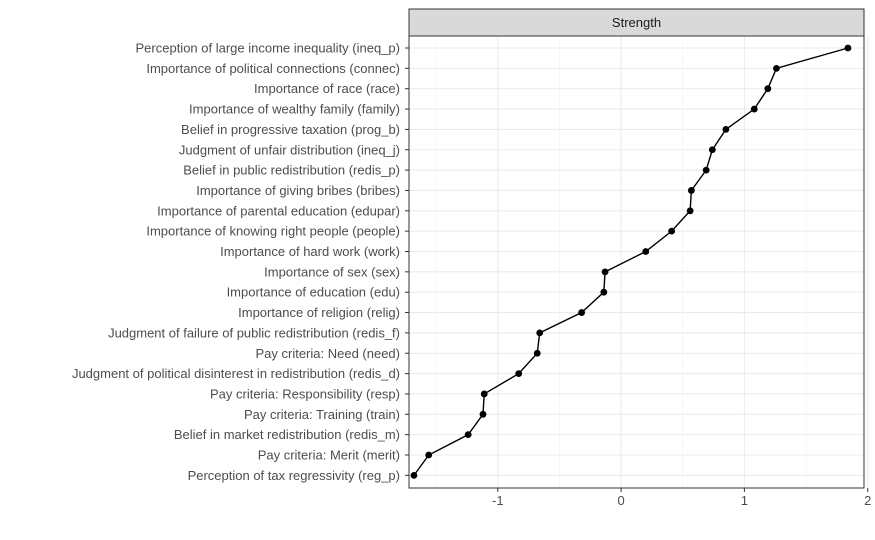 The image size is (875, 540). Describe the element at coordinates (329, 455) in the screenshot. I see `y-tick-label: Pay criteria: Merit (merit)` at that location.